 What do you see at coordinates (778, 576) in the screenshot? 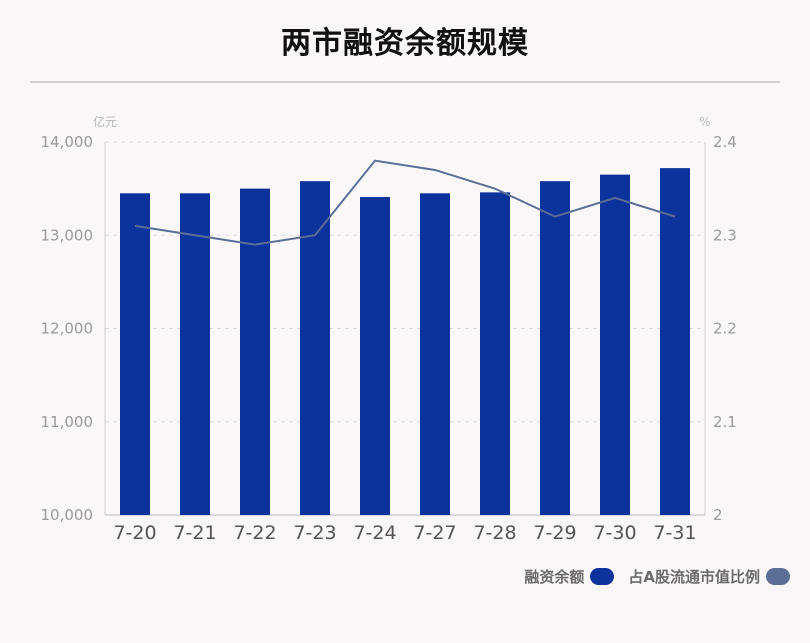
I see `legend-swatch-line` at bounding box center [778, 576].